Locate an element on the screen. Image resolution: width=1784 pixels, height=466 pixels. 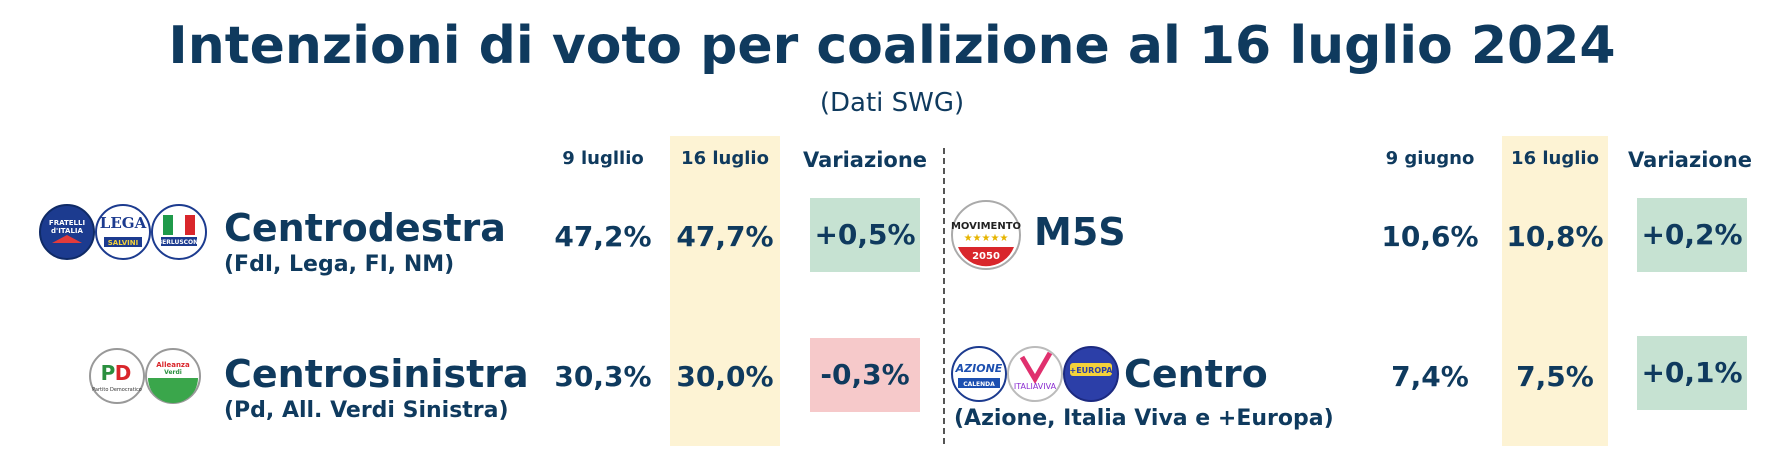
coalition-parties: (FdI, Lega, FI, NM) is located at coordinates (339, 264).